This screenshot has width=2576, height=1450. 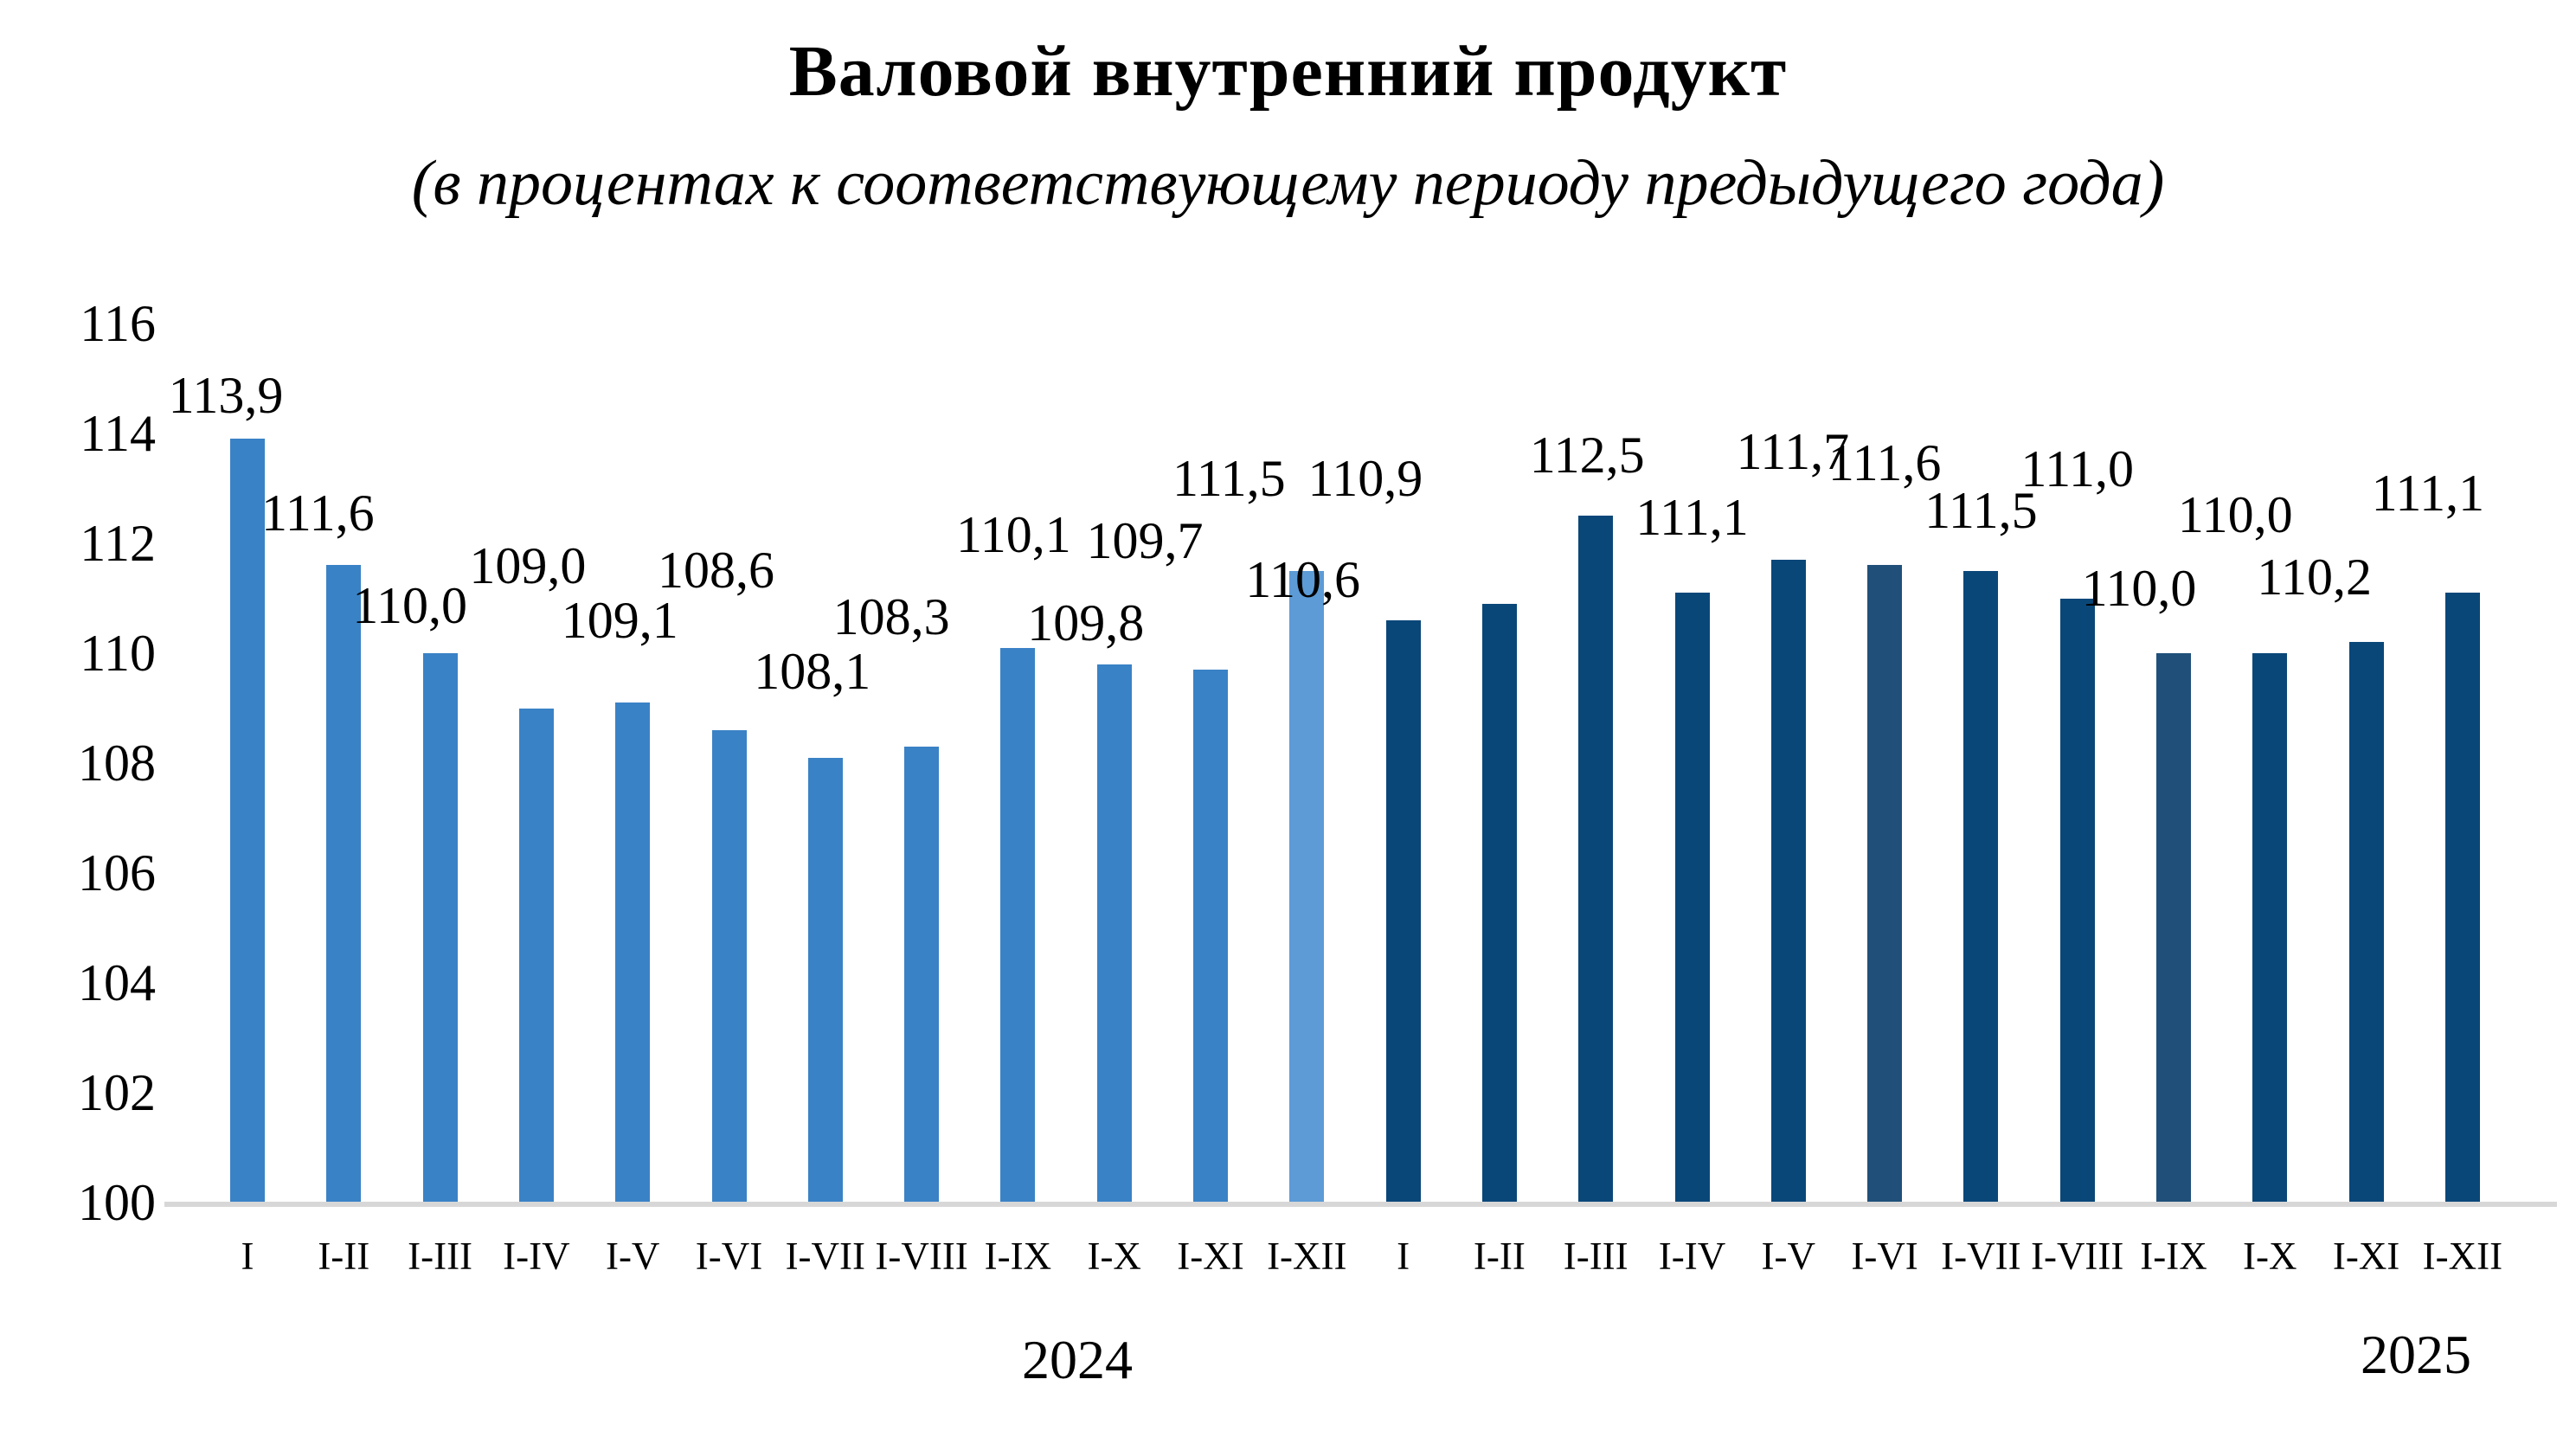 What do you see at coordinates (118, 653) in the screenshot?
I see `y-tick-label: 110` at bounding box center [118, 653].